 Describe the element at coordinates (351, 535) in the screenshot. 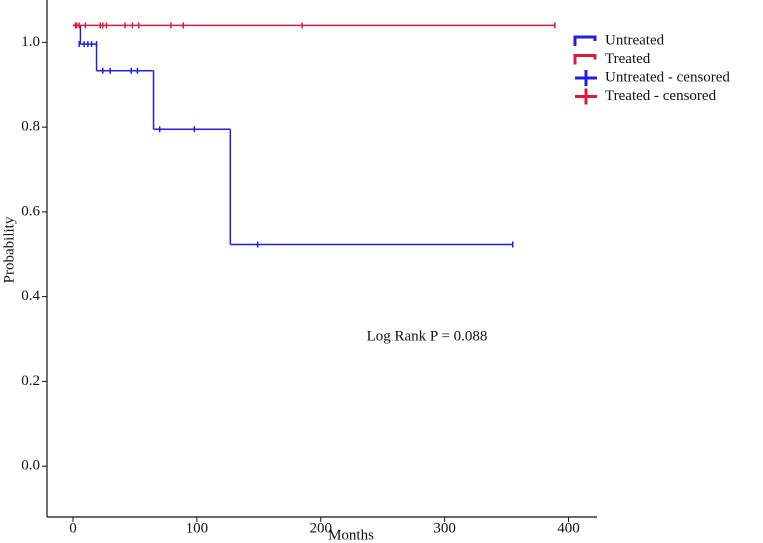

I see `x-axis-label: Months` at that location.